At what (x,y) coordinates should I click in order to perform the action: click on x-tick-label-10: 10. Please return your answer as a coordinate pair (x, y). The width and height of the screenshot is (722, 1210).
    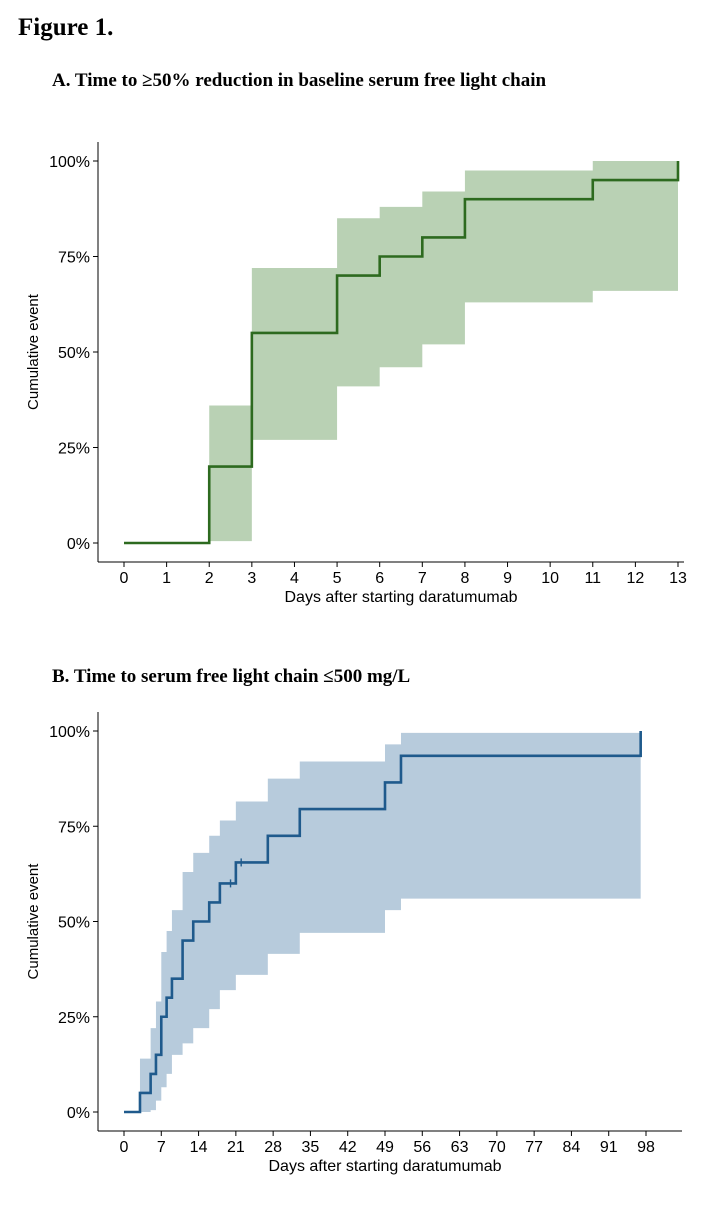
    Looking at the image, I should click on (550, 578).